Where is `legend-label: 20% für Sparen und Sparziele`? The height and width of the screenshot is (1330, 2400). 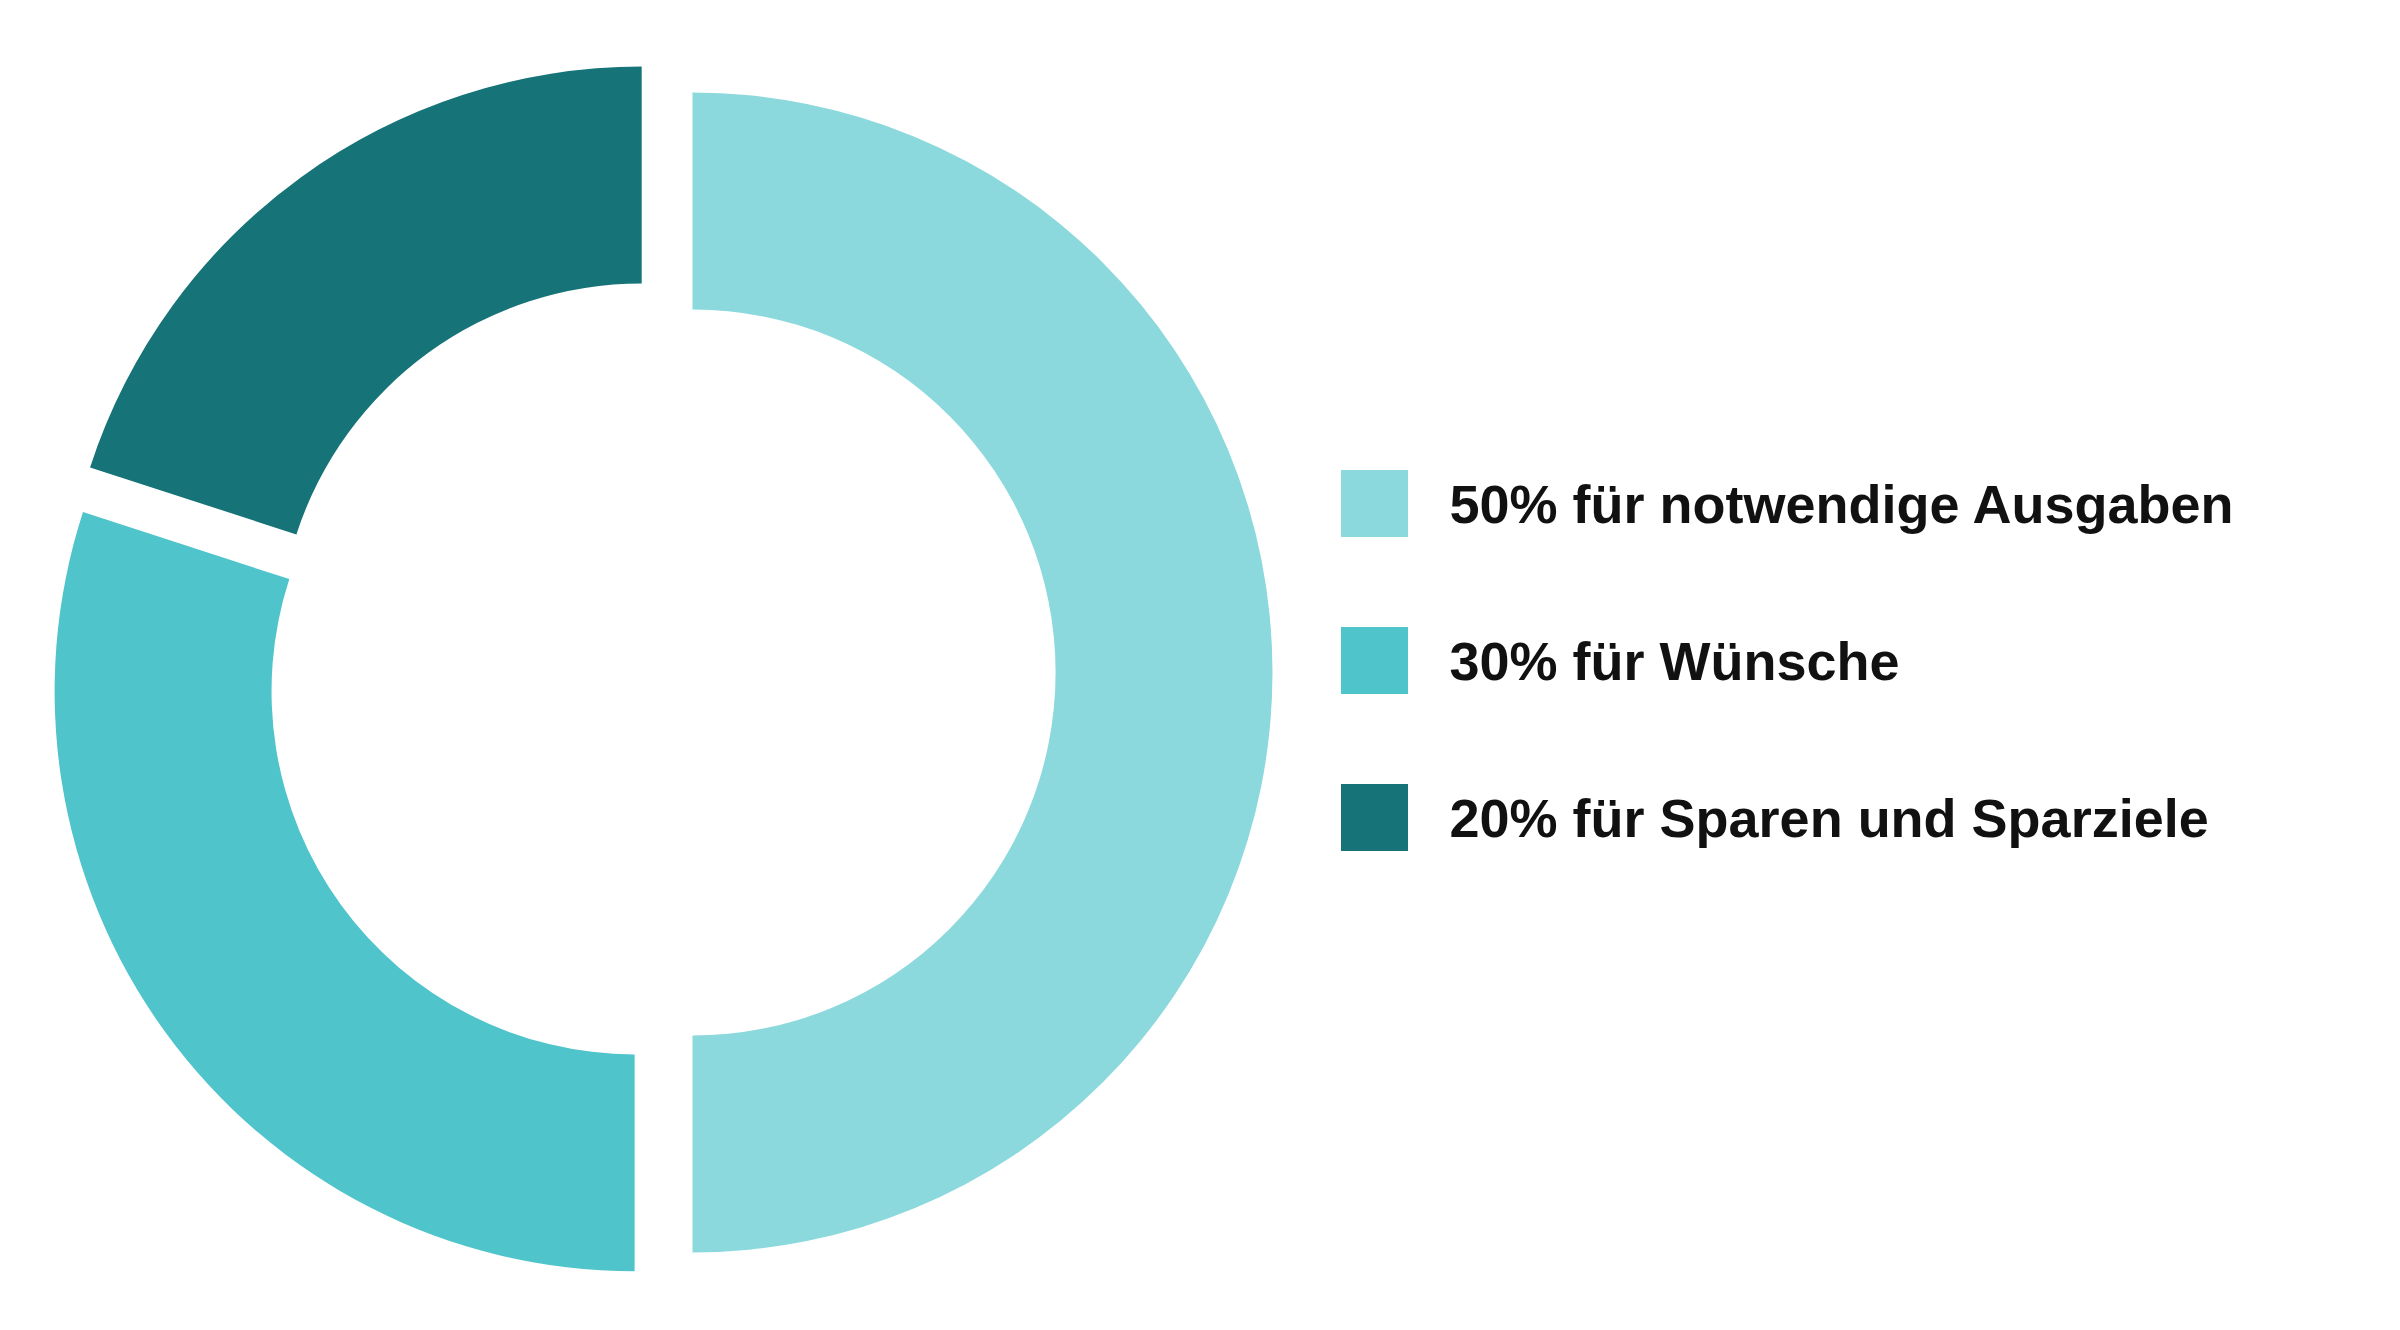
legend-label: 20% für Sparen und Sparziele is located at coordinates (1829, 817).